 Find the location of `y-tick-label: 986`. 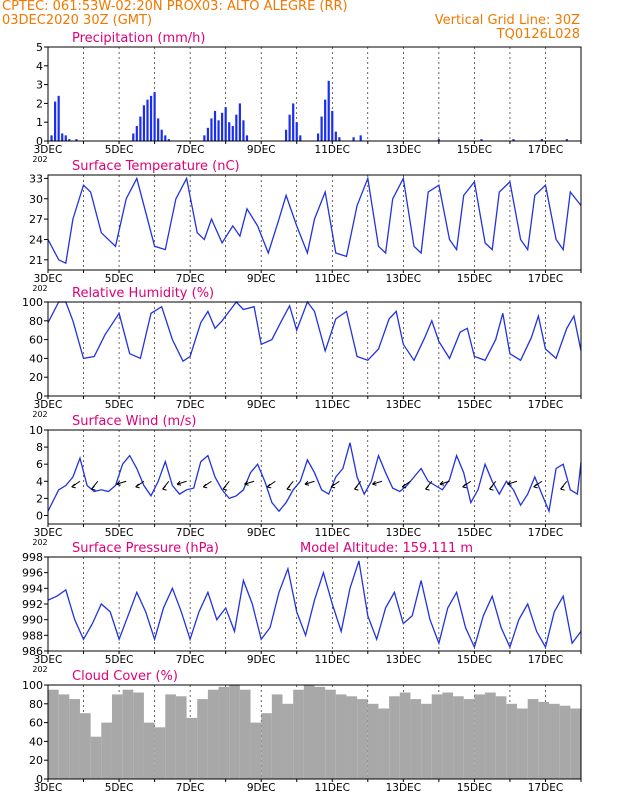

y-tick-label: 986 is located at coordinates (32, 651).